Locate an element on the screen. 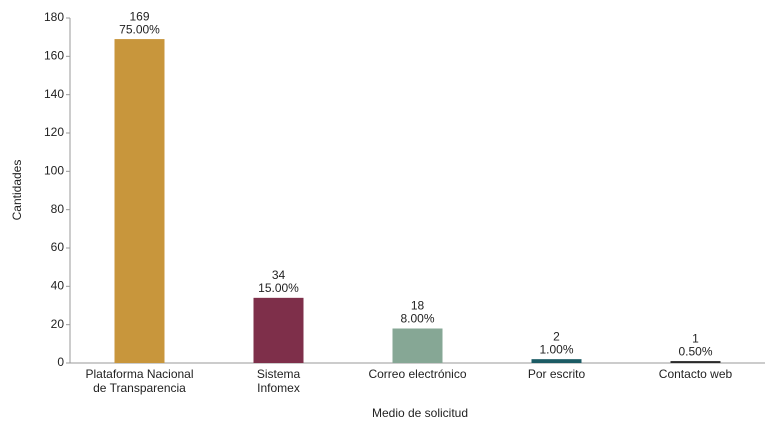 The height and width of the screenshot is (425, 765). y-tick-label: 120 is located at coordinates (54, 132).